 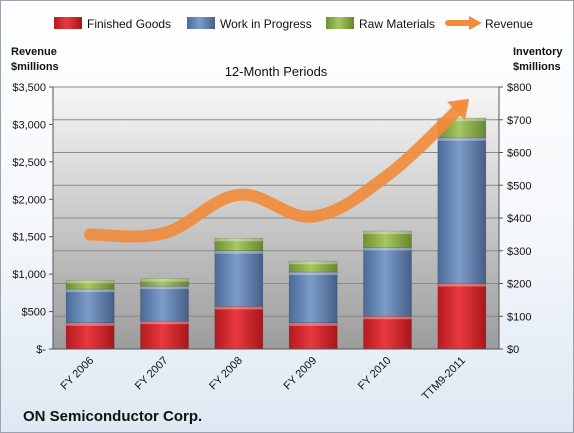 I want to click on legend-label-finished-goods: Finished Goods, so click(x=129, y=24).